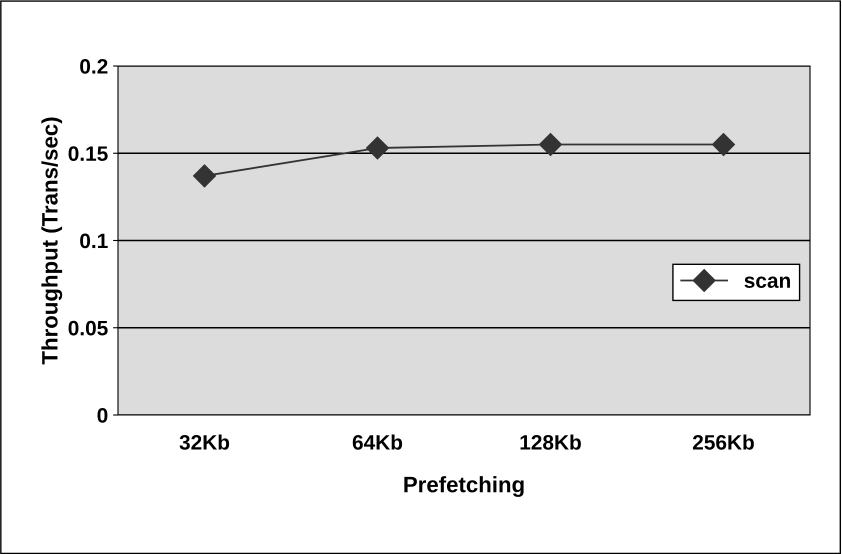 The width and height of the screenshot is (842, 554). I want to click on x-tick-label: 128Kb, so click(550, 442).